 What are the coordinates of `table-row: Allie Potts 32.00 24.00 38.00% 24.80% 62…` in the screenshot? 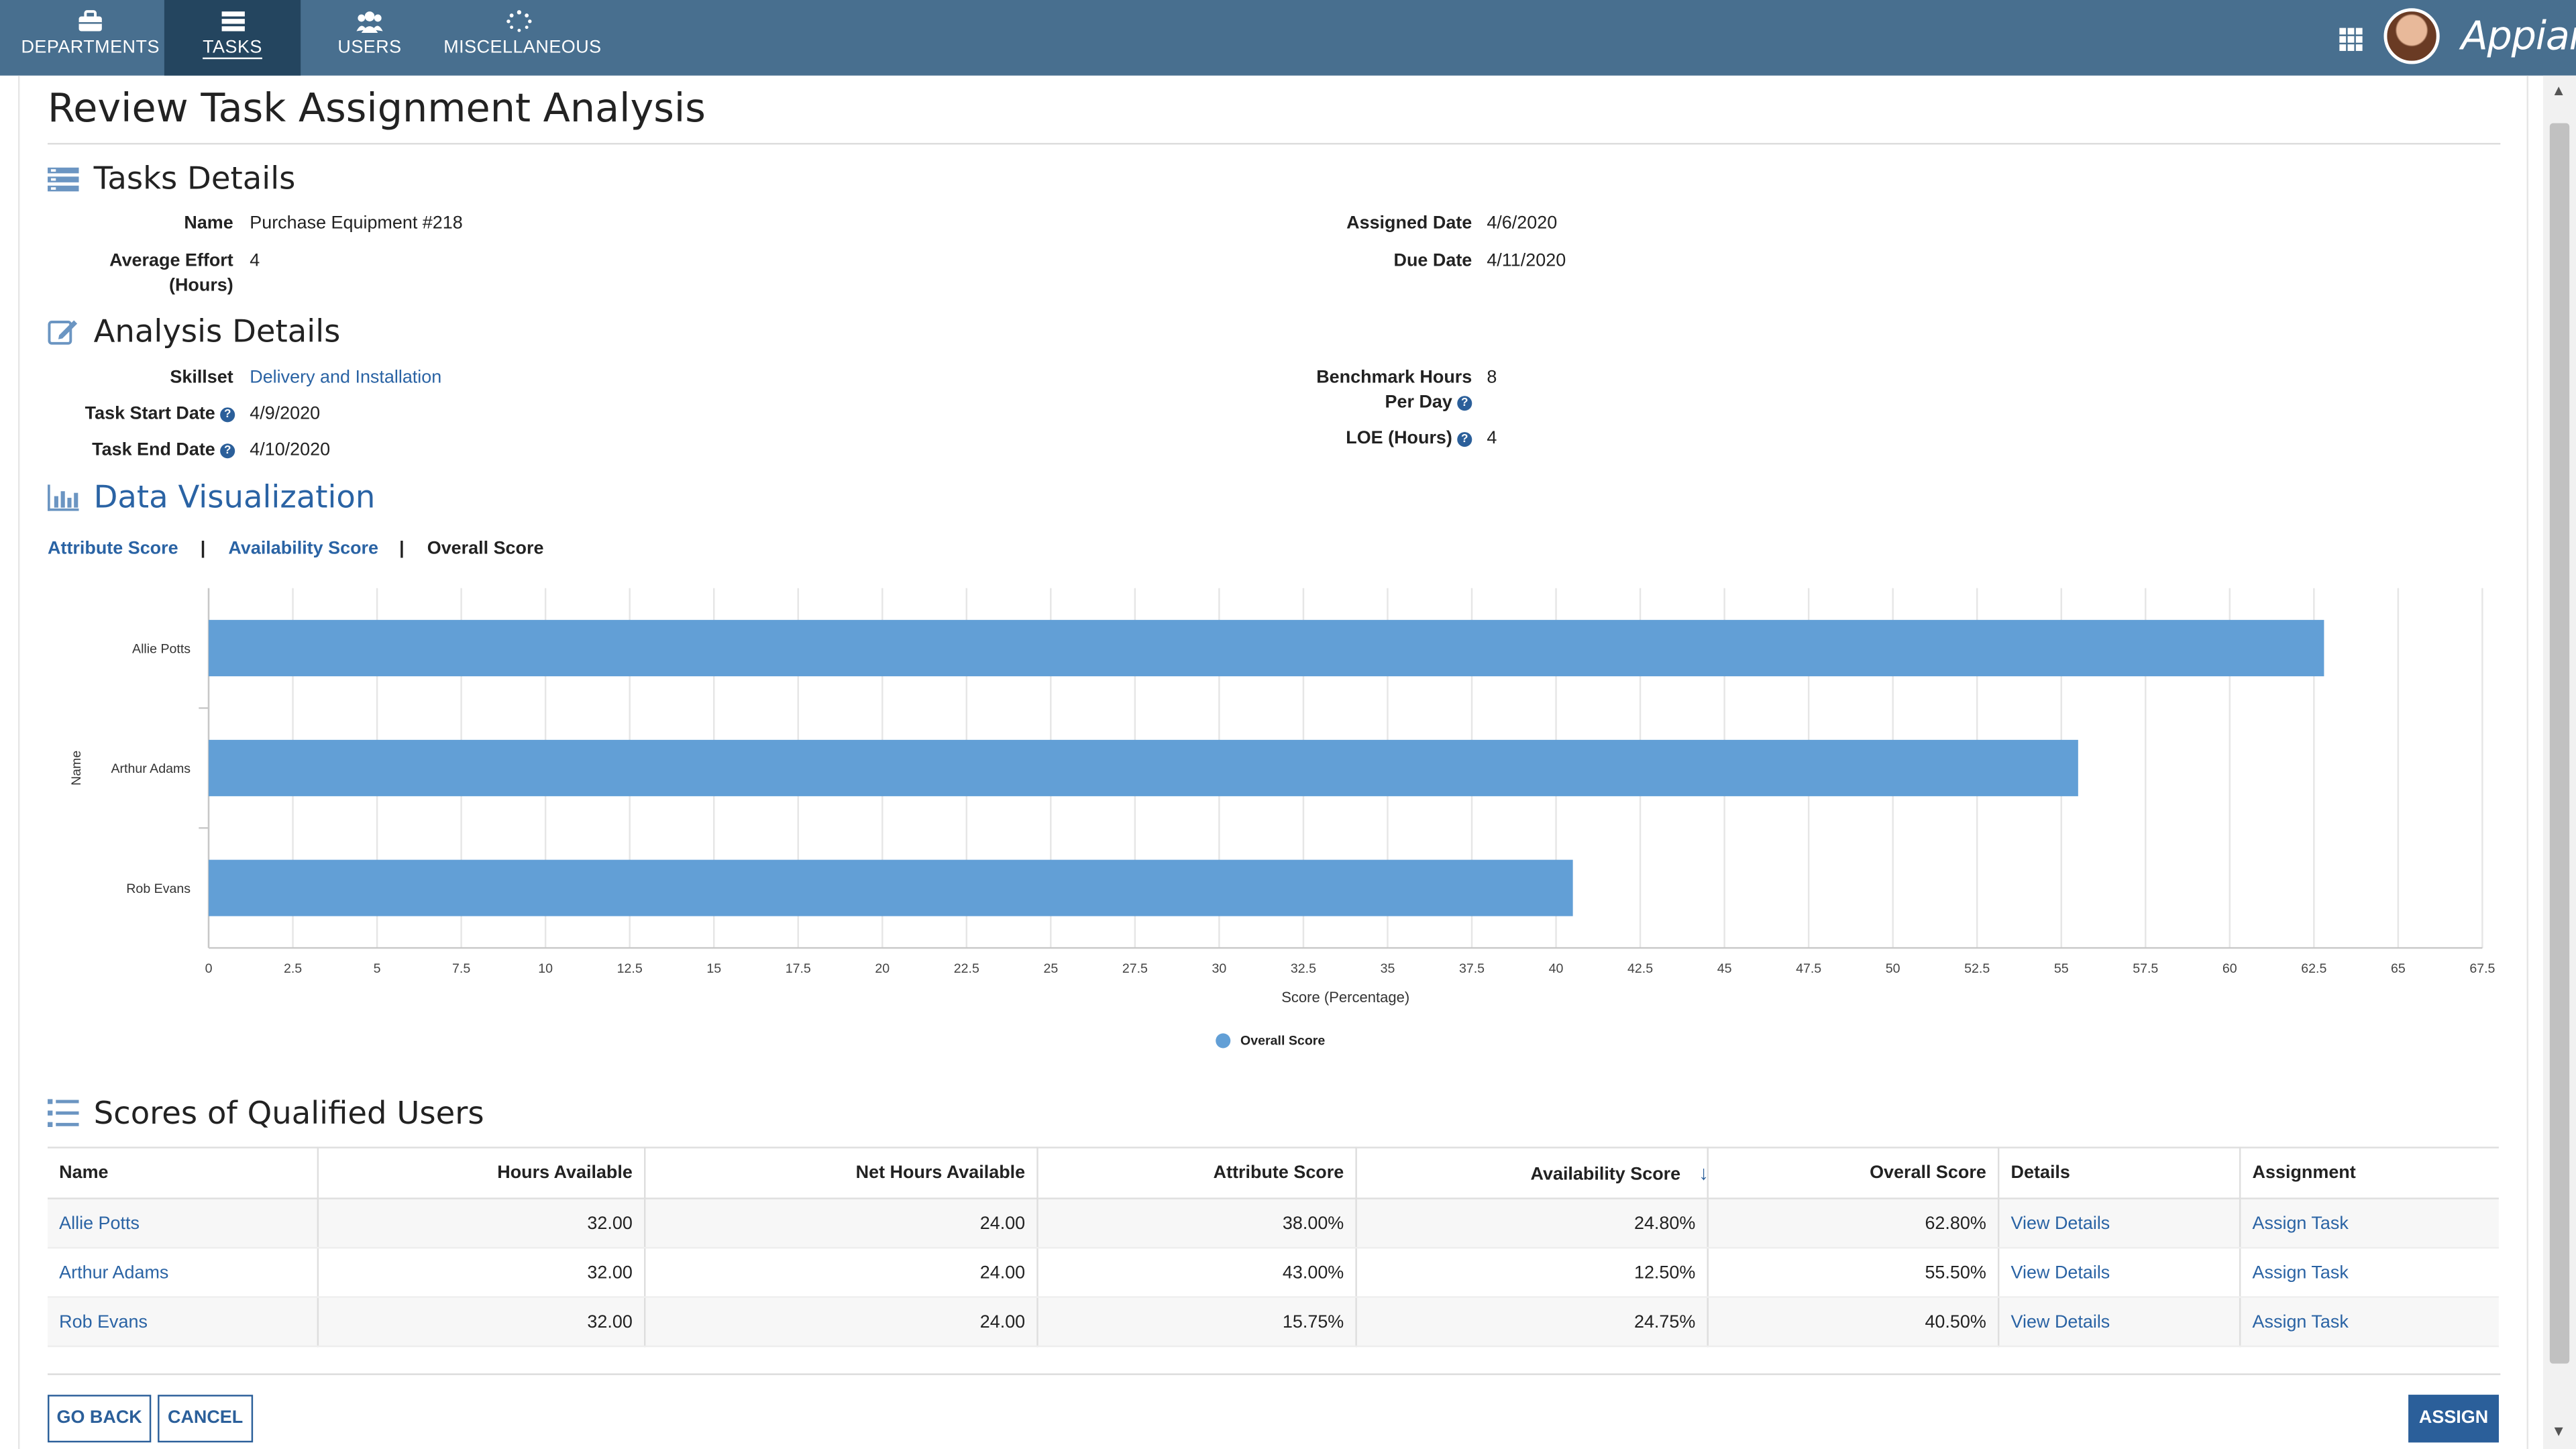 It's located at (1273, 1223).